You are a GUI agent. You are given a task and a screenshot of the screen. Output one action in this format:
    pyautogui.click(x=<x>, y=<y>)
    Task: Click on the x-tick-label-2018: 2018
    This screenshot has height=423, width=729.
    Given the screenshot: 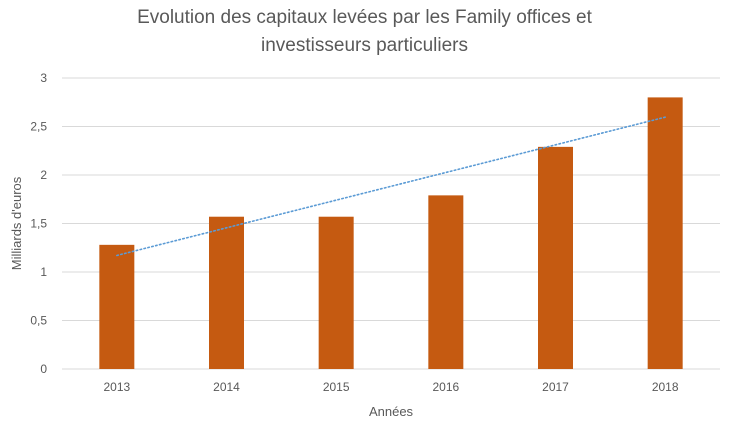 What is the action you would take?
    pyautogui.click(x=665, y=387)
    